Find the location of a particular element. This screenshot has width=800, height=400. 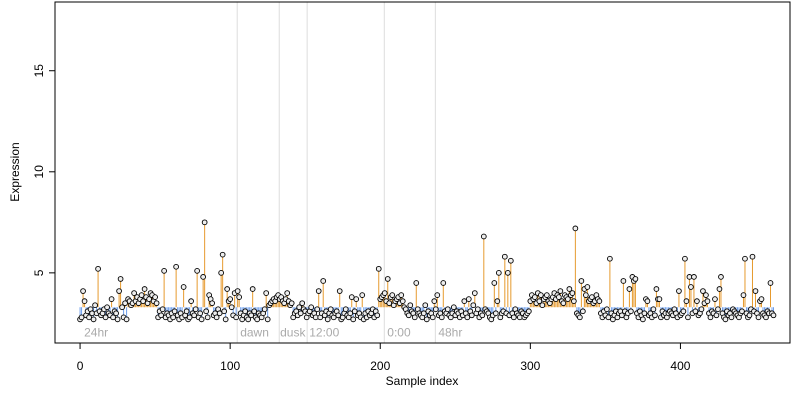

annotation: 0:00 is located at coordinates (399, 333).